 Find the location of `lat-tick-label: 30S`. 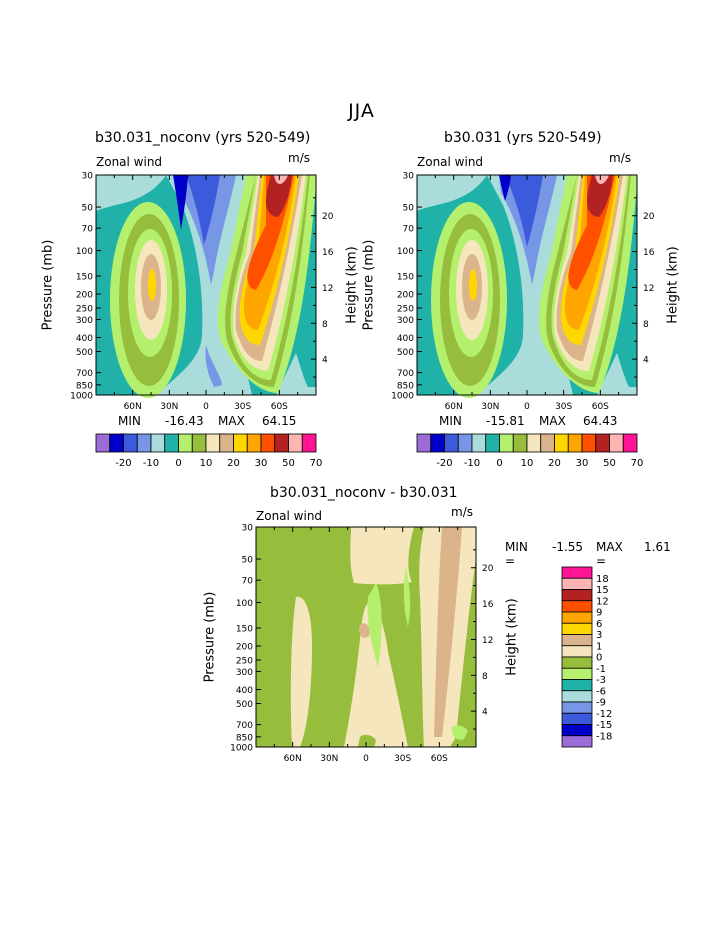

lat-tick-label: 30S is located at coordinates (242, 407).